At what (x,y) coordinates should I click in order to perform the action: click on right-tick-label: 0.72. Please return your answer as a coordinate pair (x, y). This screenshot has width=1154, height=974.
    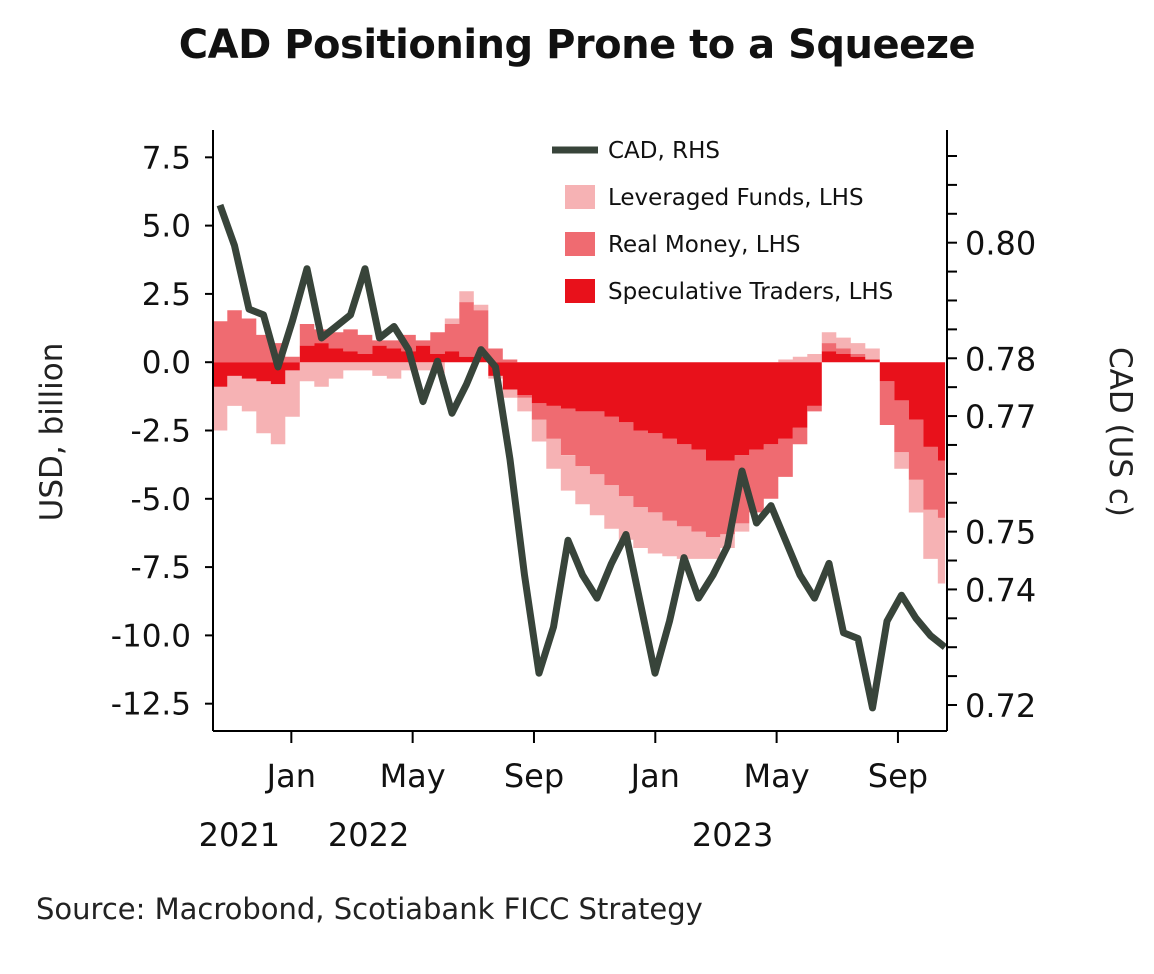
    Looking at the image, I should click on (1000, 706).